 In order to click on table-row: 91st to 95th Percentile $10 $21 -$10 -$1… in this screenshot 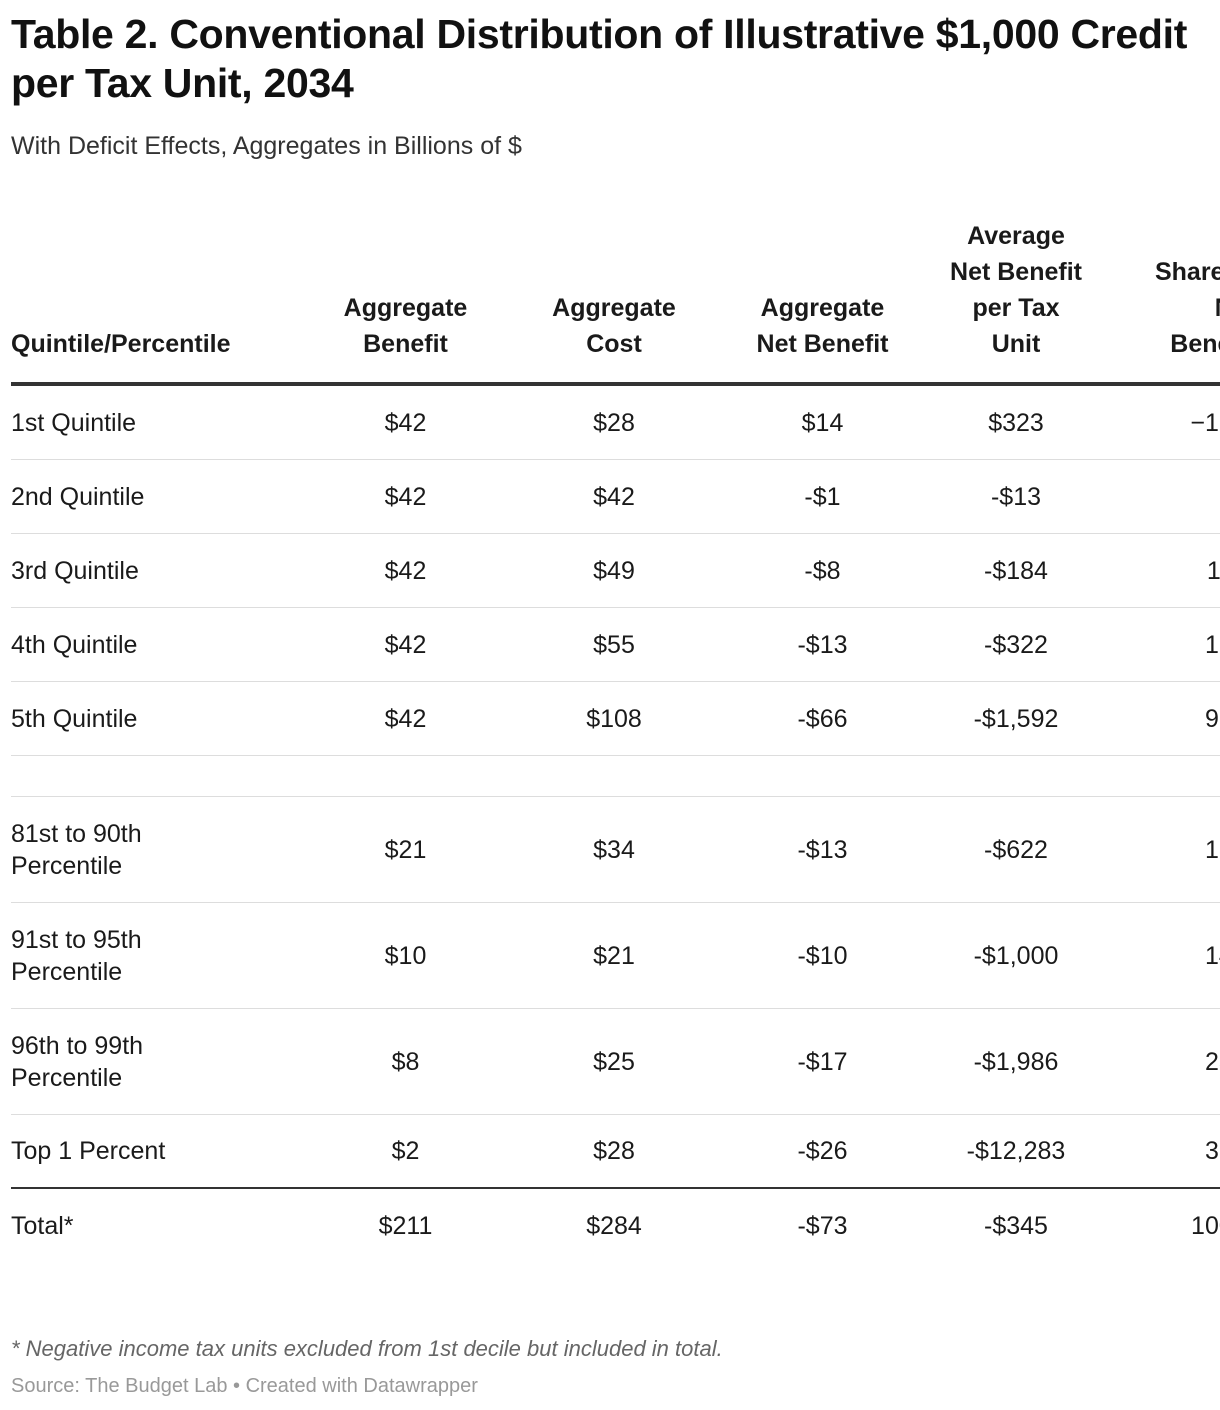, I will do `click(615, 955)`.